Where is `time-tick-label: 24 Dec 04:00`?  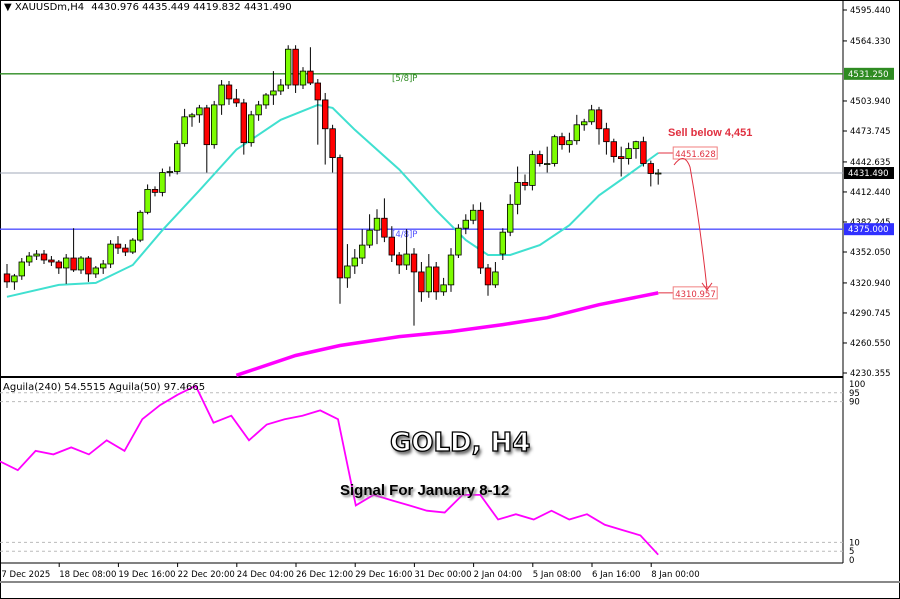
time-tick-label: 24 Dec 04:00 is located at coordinates (265, 575).